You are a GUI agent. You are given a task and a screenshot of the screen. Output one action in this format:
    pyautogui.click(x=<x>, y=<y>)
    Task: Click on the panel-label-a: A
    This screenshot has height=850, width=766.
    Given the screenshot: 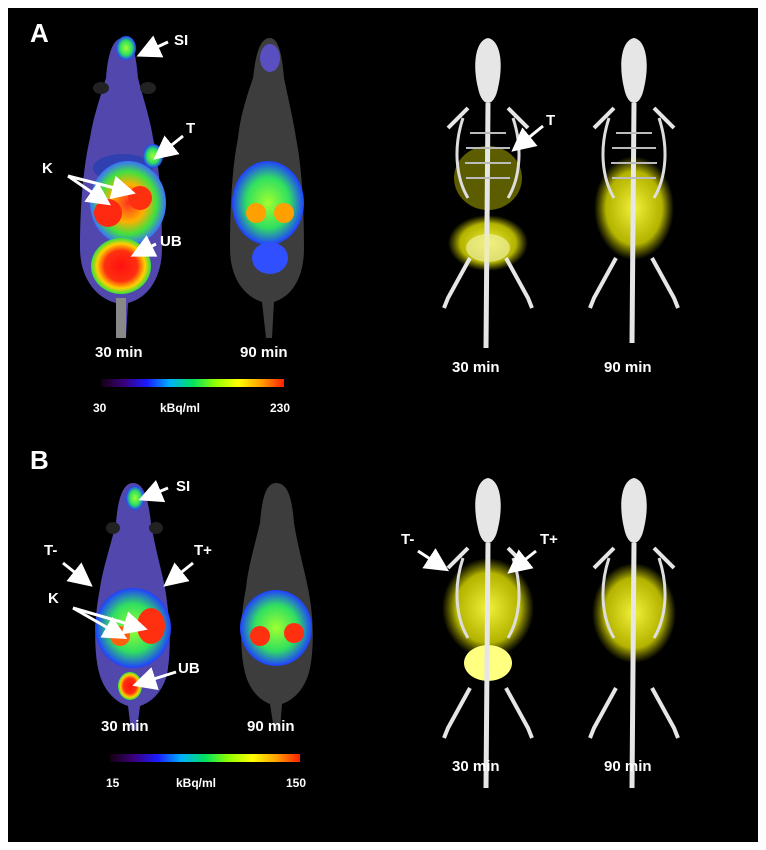 What is the action you would take?
    pyautogui.click(x=39, y=33)
    